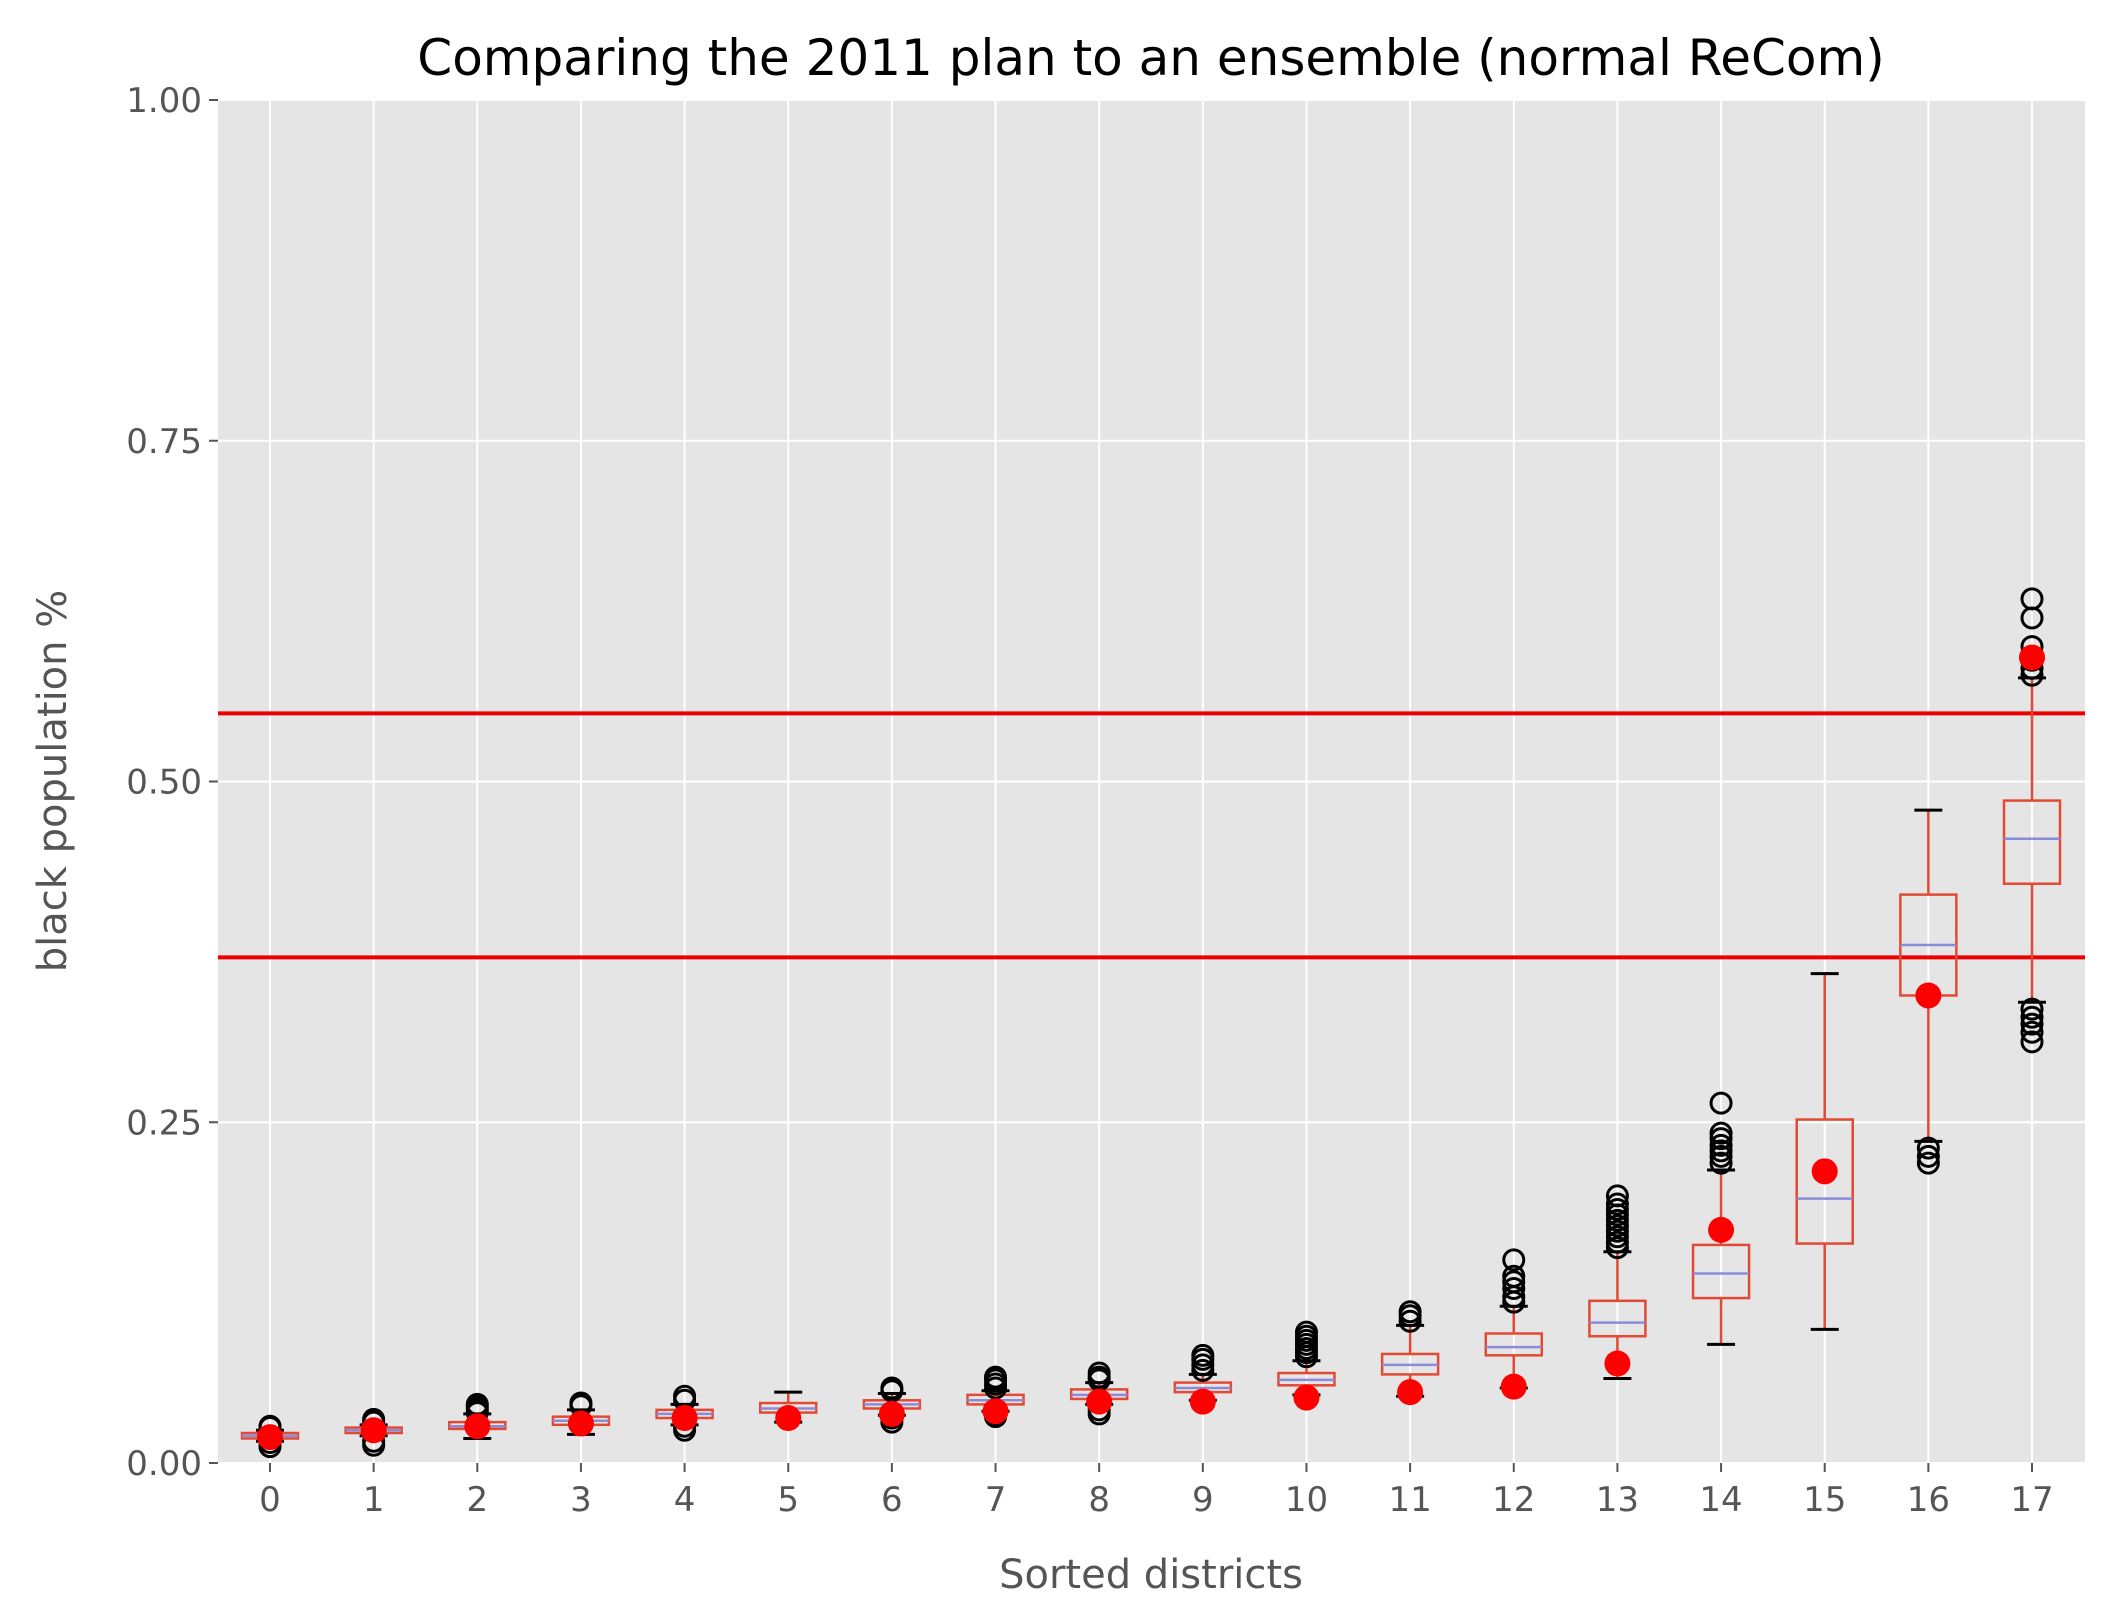 The width and height of the screenshot is (2106, 1623). Describe the element at coordinates (1099, 1500) in the screenshot. I see `x-tick-label: 8` at that location.